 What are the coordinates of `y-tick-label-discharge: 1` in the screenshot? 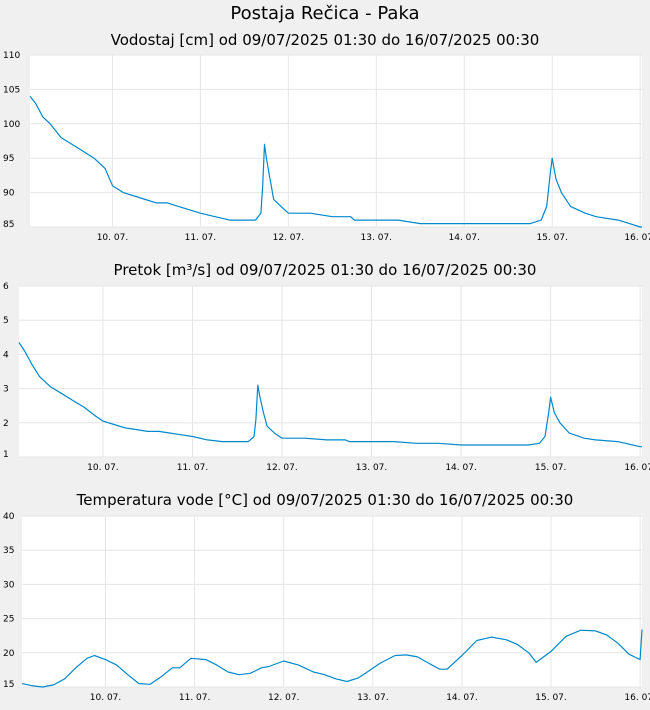 It's located at (6, 455).